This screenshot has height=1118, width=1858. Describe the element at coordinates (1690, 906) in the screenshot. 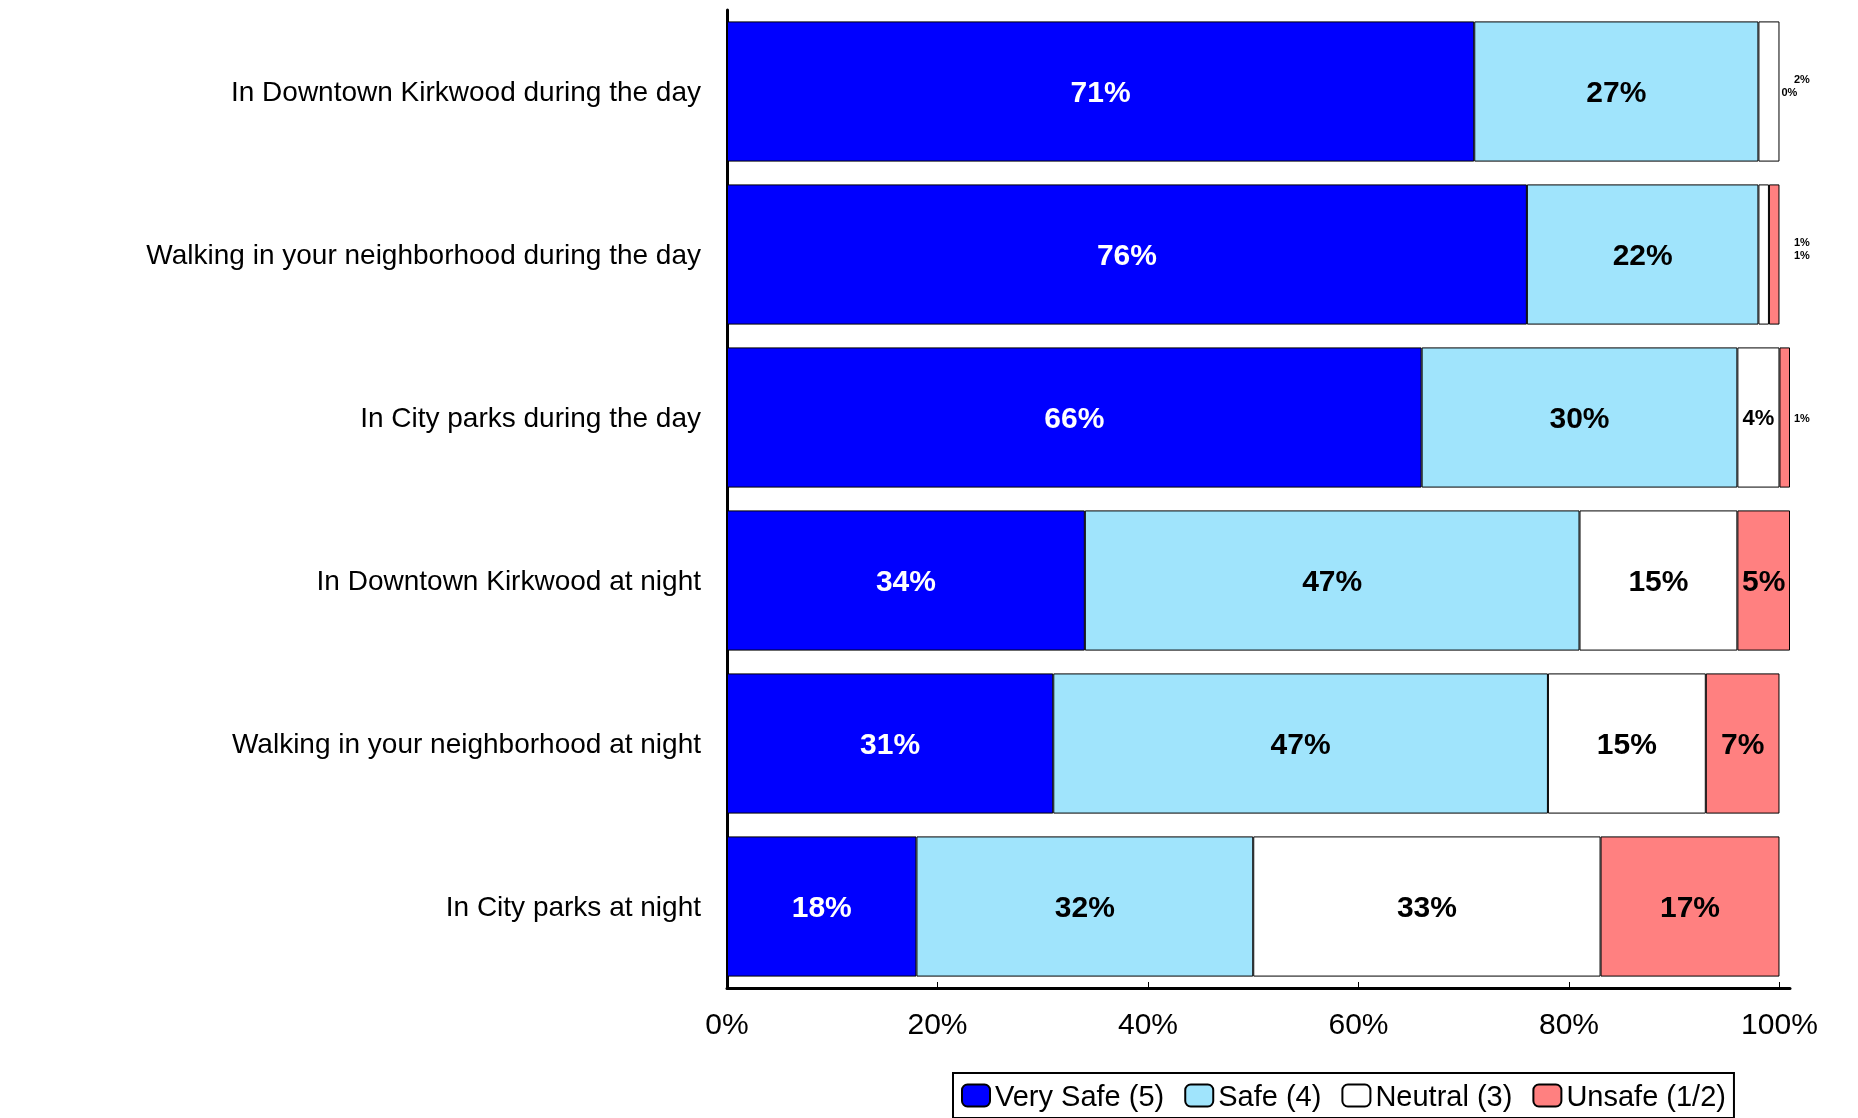

I see `data-label: 17%` at that location.